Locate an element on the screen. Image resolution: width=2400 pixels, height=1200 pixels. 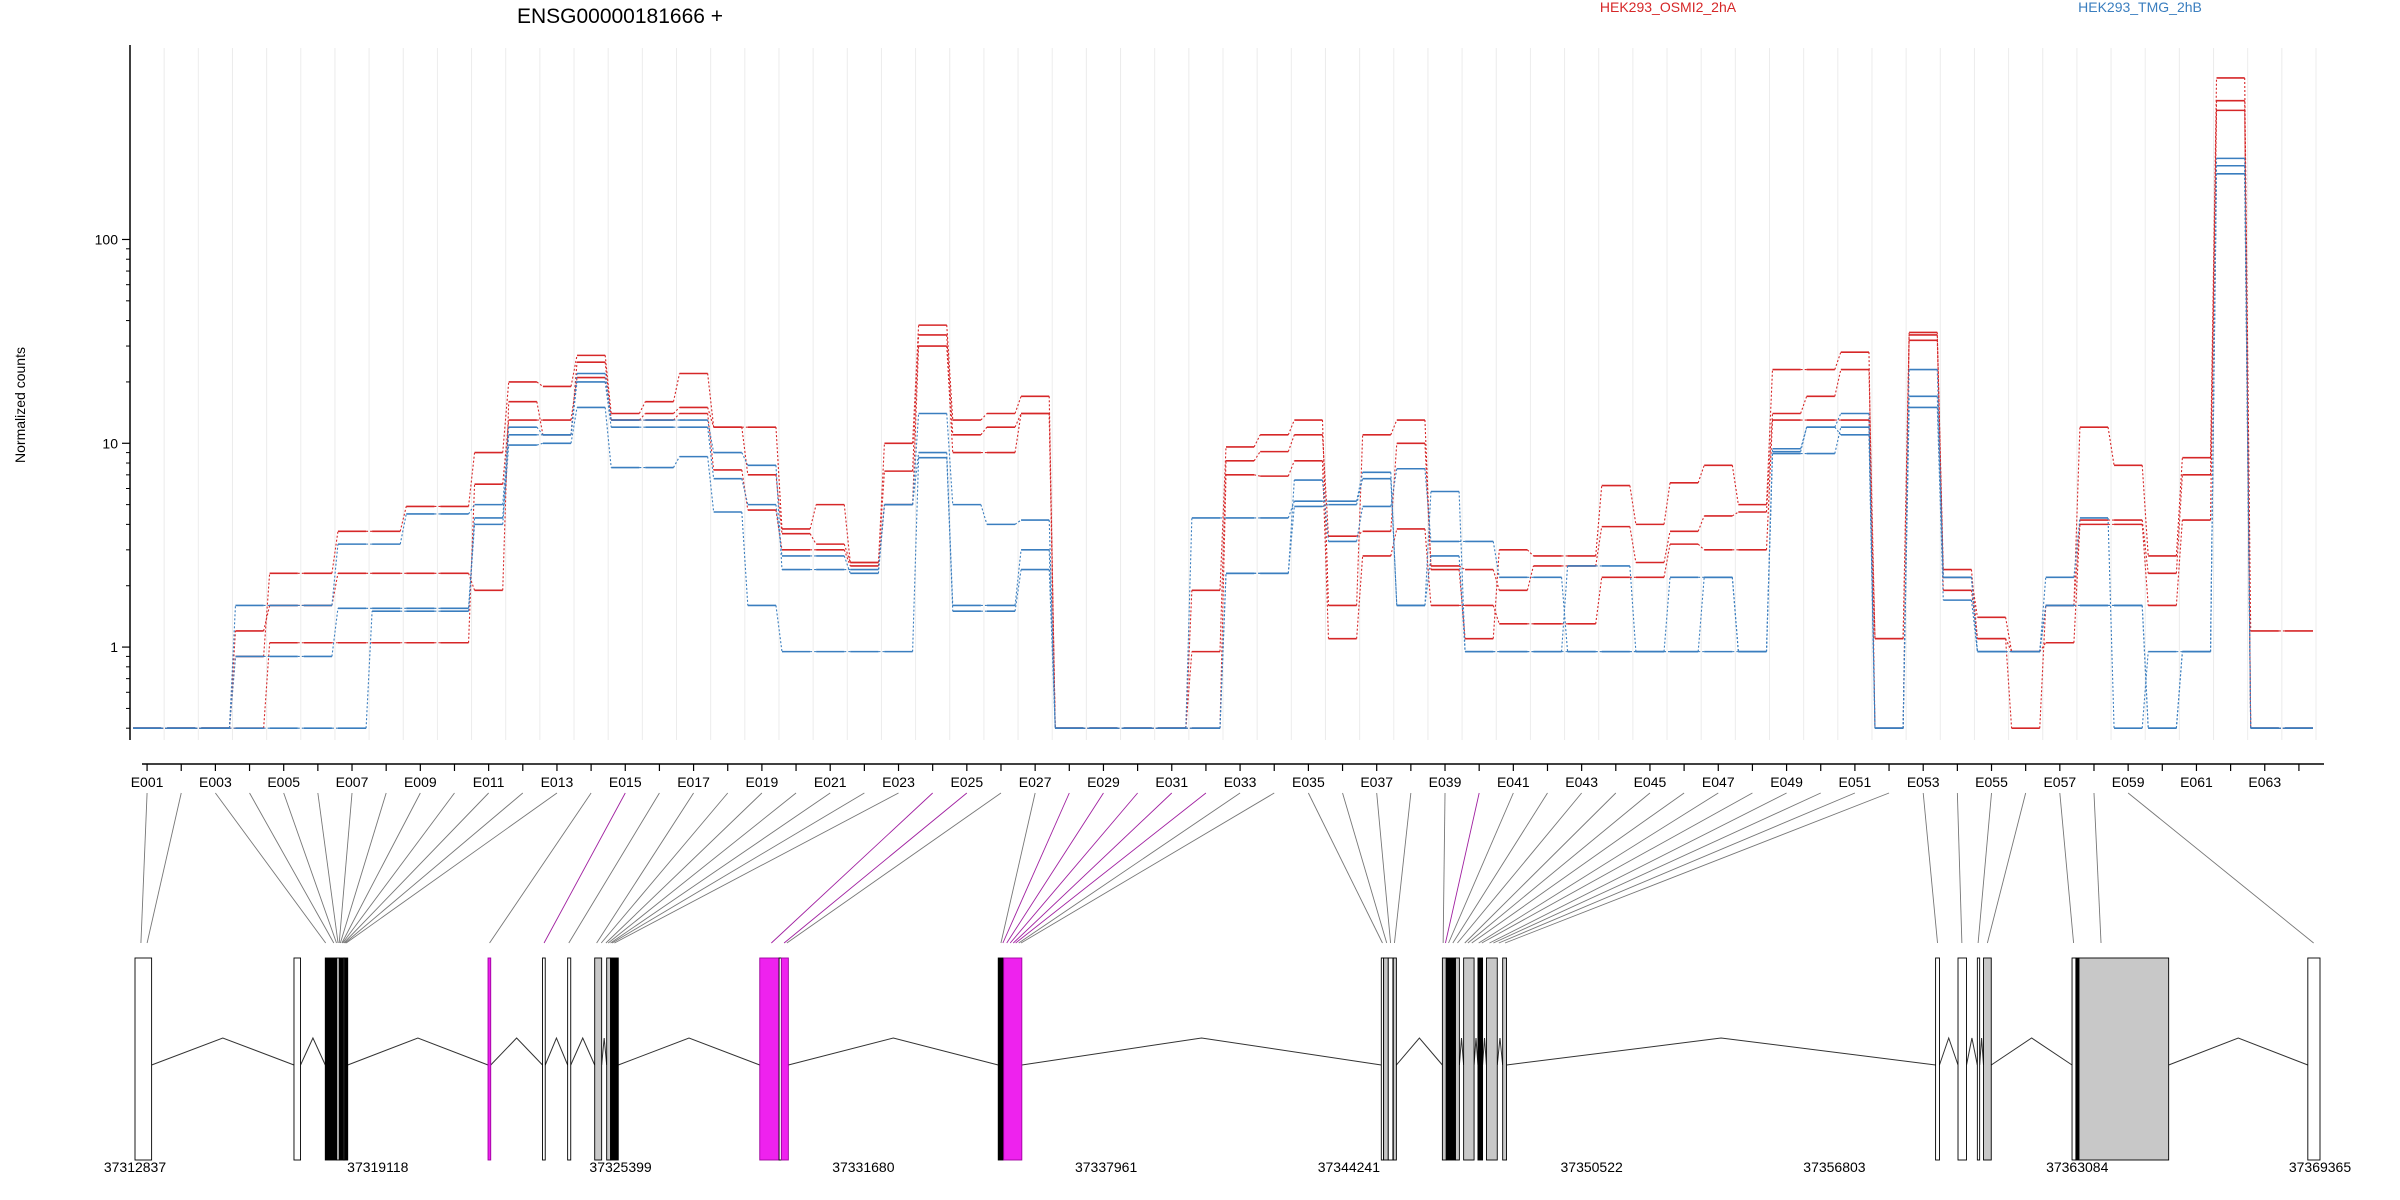
exon-tick-label: E025 is located at coordinates (966, 782).